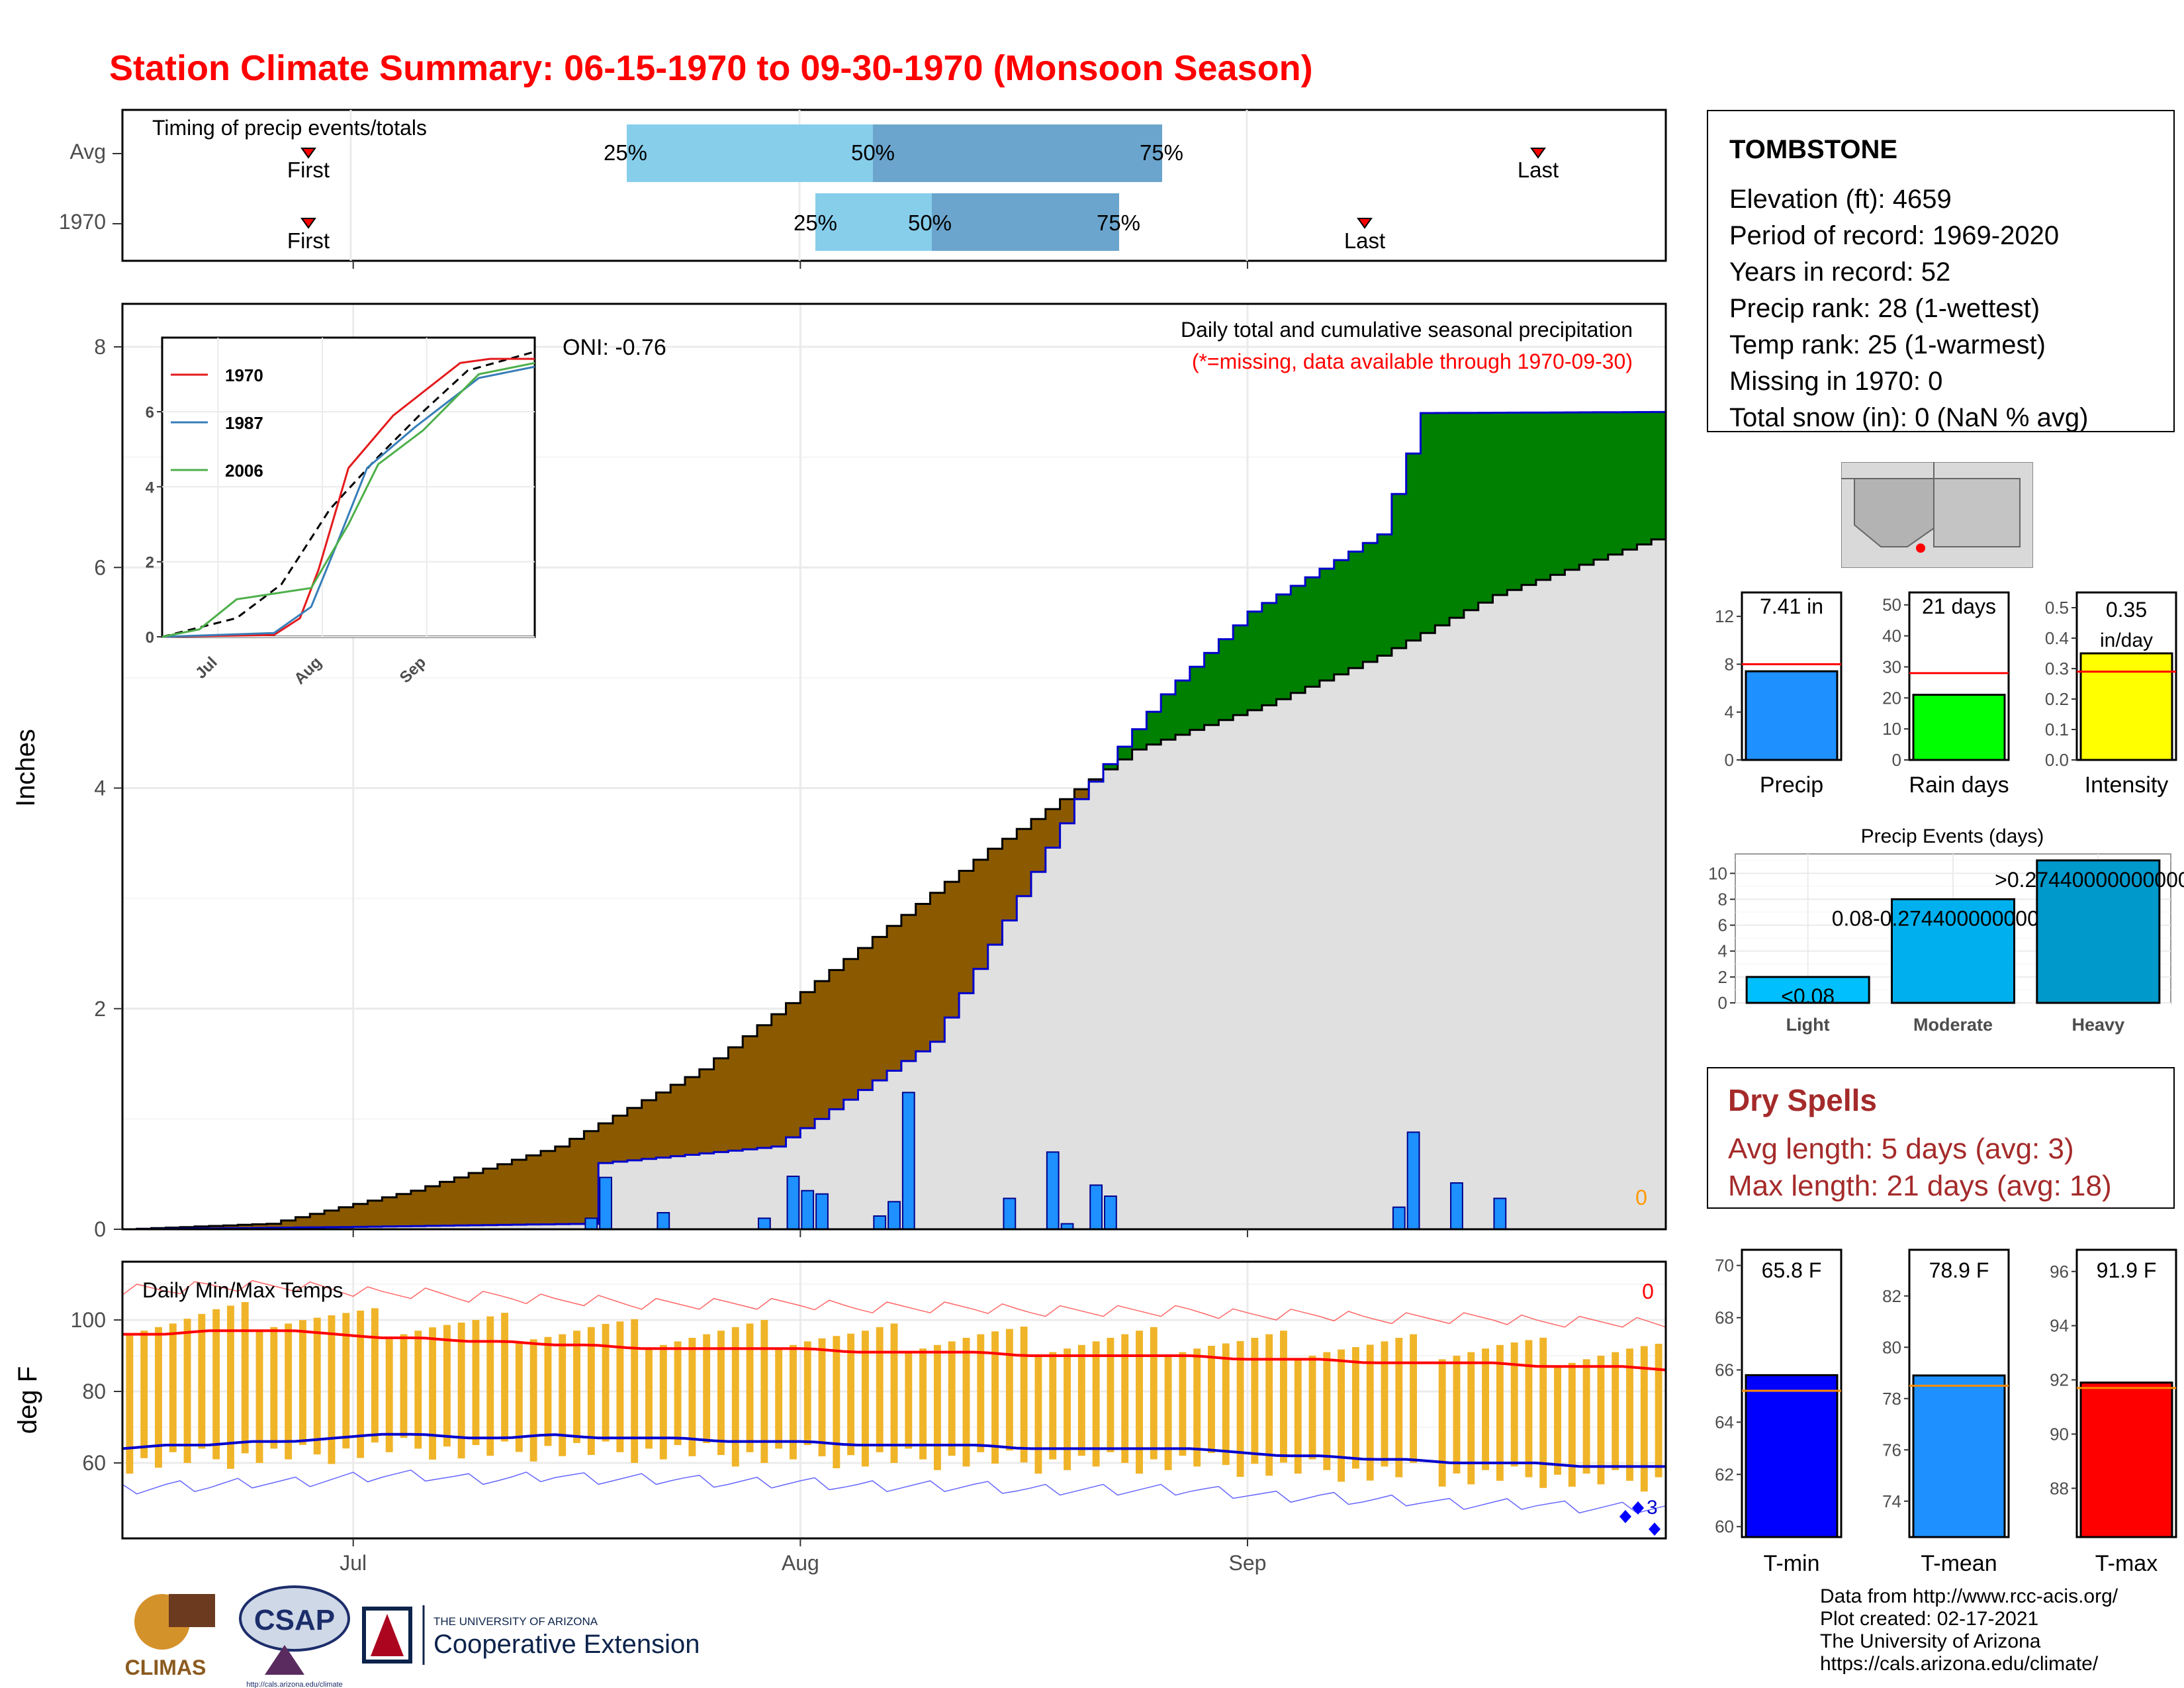 The width and height of the screenshot is (2184, 1688). I want to click on events-ytick-label: 4, so click(1723, 951).